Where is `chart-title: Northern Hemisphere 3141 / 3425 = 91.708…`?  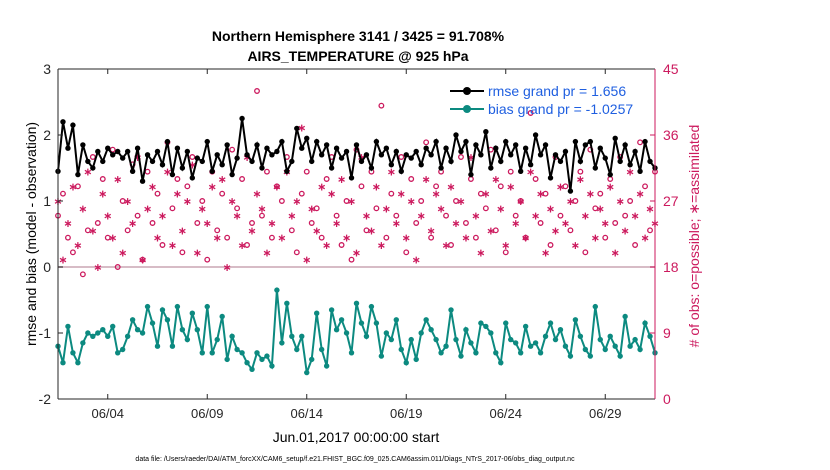
chart-title: Northern Hemisphere 3141 / 3425 = 91.708… is located at coordinates (358, 36).